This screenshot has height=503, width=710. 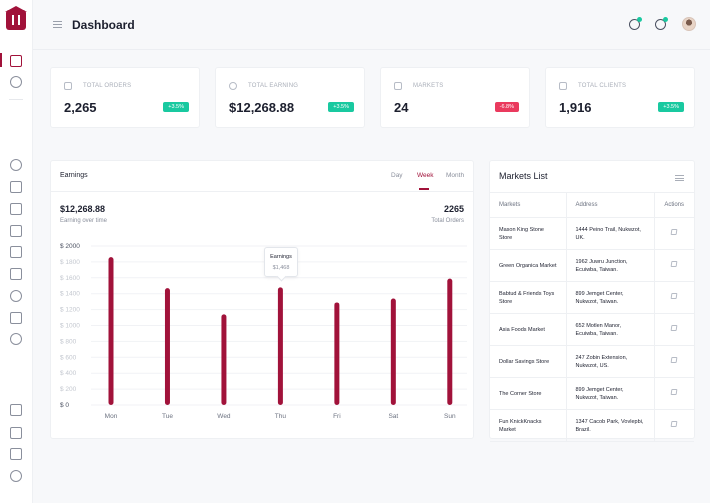 I want to click on y-tick-label: $ 1600, so click(x=70, y=278).